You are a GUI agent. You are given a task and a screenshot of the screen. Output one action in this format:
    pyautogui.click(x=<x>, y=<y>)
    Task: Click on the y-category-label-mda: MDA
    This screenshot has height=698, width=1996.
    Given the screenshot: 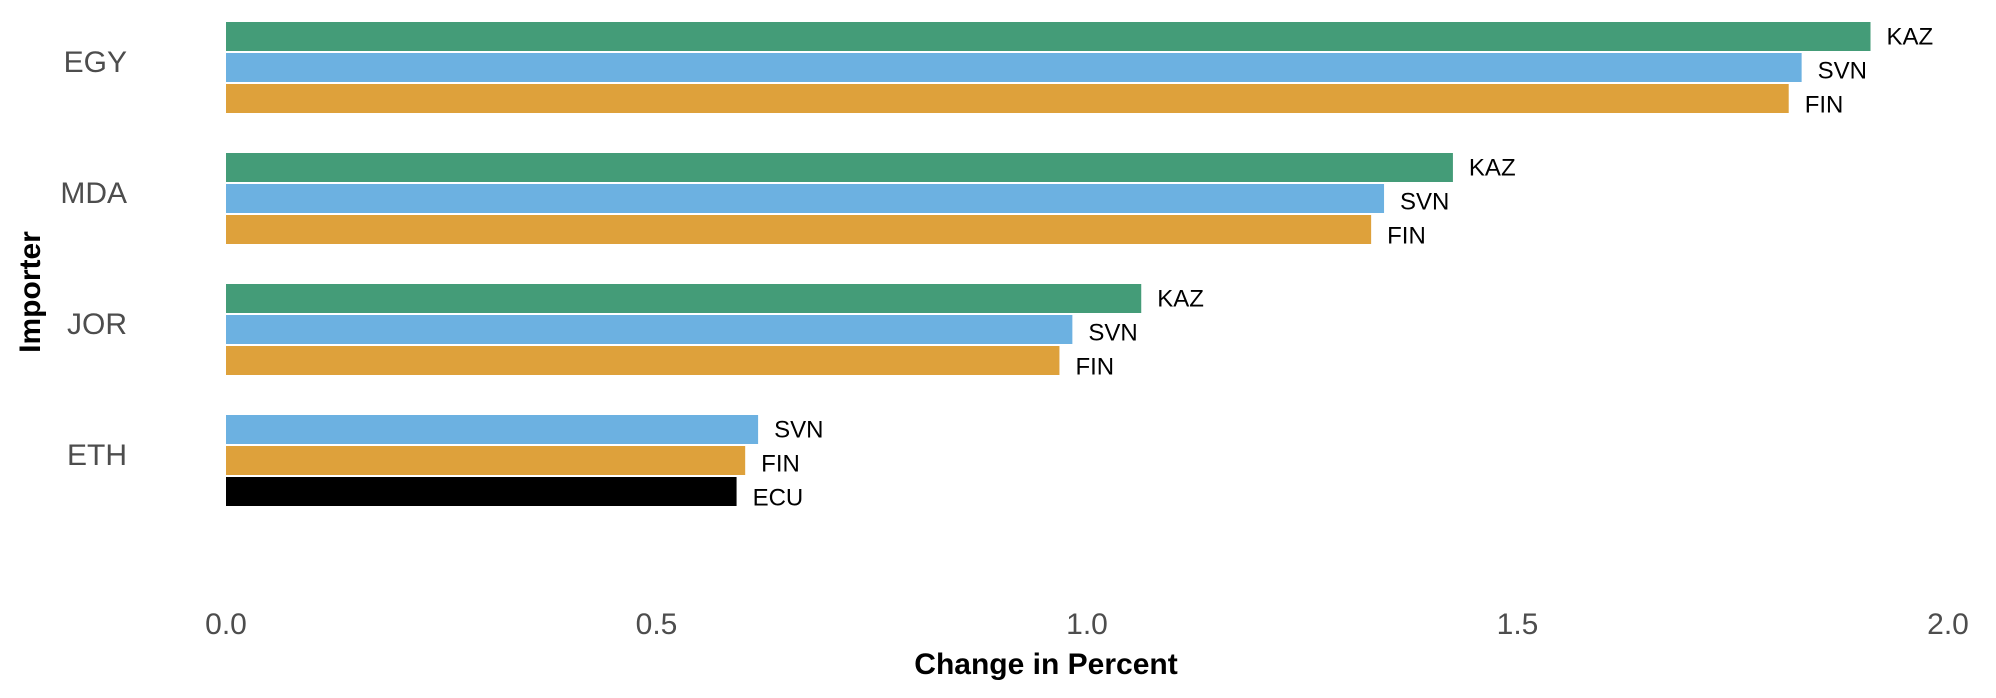 What is the action you would take?
    pyautogui.click(x=93, y=193)
    